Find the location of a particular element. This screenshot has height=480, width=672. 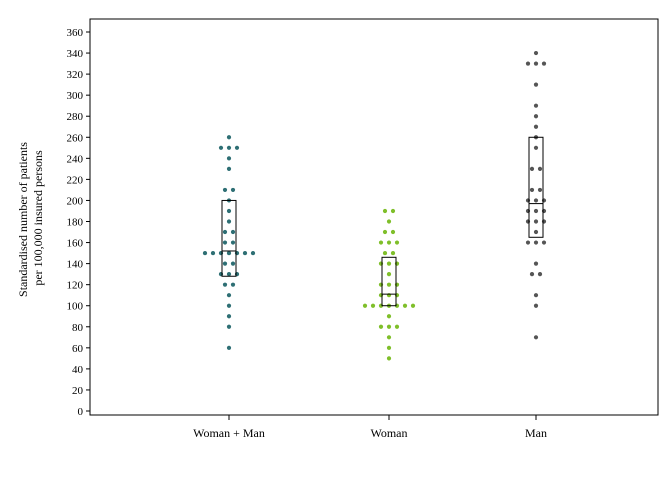

y-tick-label: 300 is located at coordinates (75, 96).